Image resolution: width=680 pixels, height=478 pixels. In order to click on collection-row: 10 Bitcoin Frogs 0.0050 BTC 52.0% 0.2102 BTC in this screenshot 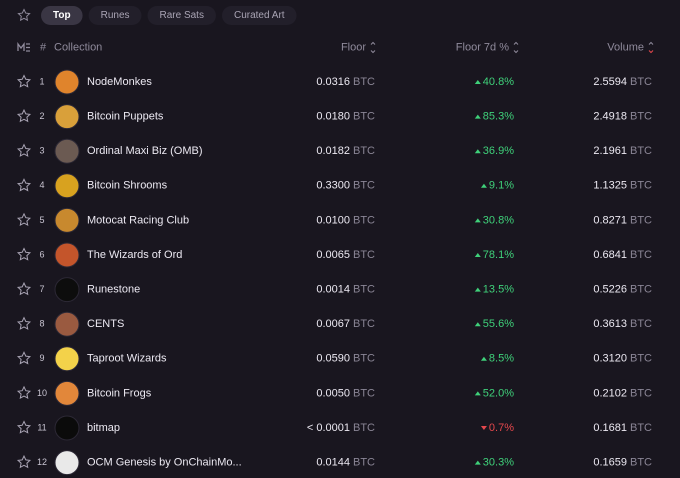, I will do `click(334, 393)`.